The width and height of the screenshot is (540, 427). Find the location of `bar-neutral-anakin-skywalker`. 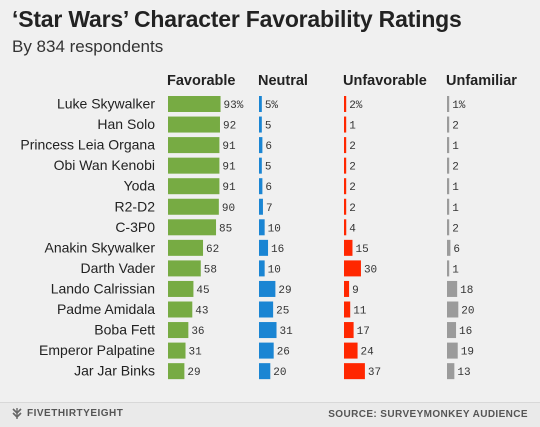

bar-neutral-anakin-skywalker is located at coordinates (264, 247).